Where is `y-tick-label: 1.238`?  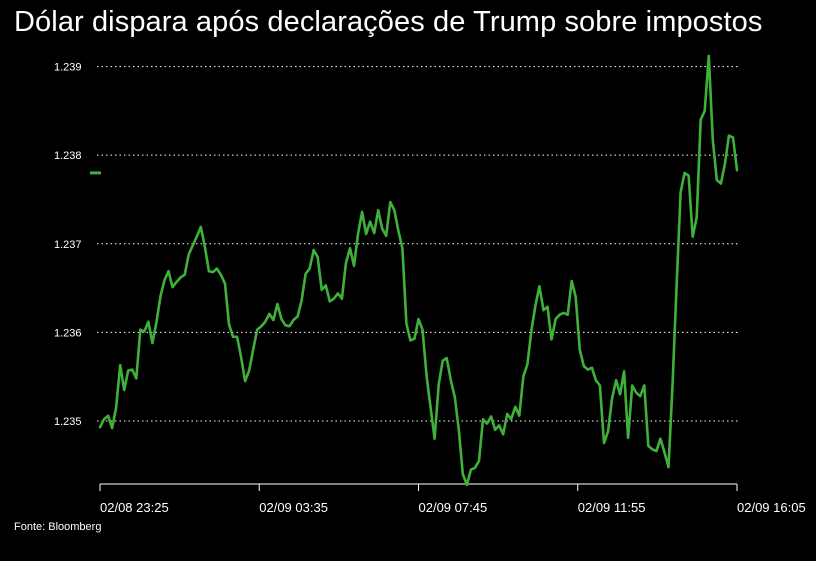 y-tick-label: 1.238 is located at coordinates (68, 156).